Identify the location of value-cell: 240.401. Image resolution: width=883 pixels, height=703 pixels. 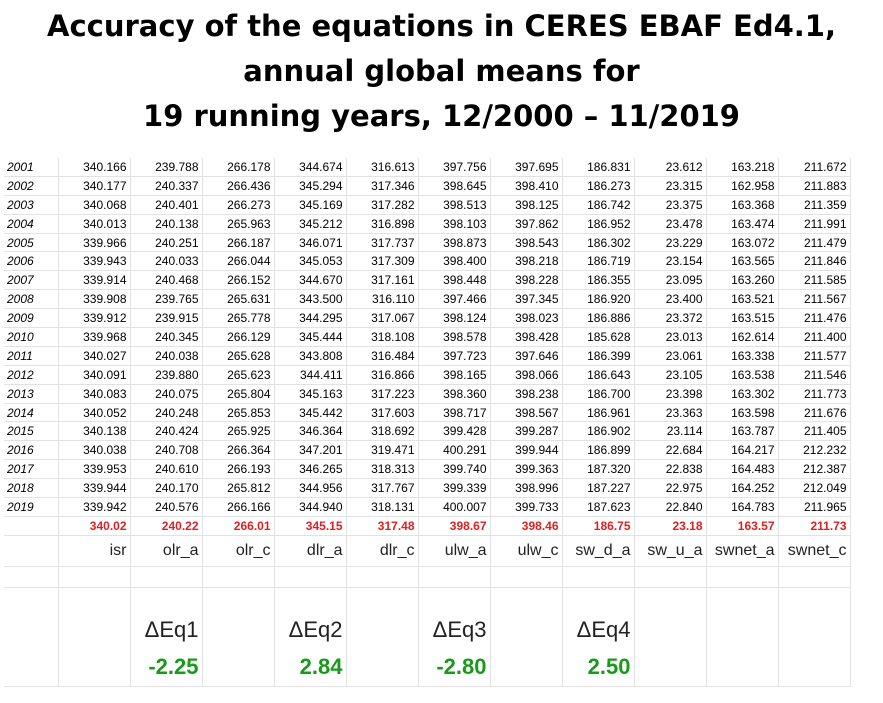
(166, 205).